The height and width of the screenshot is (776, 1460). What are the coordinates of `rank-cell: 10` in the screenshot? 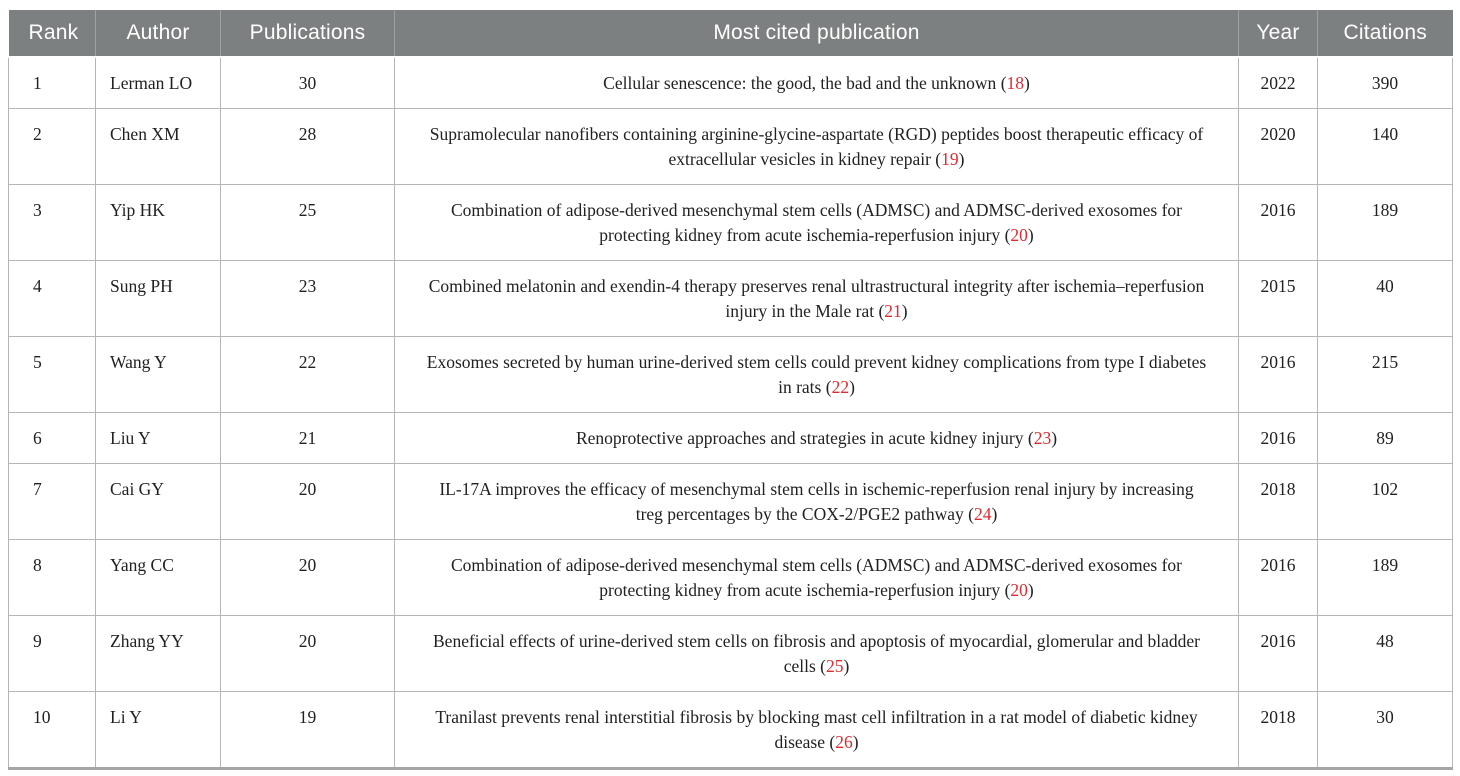 It's located at (52, 730).